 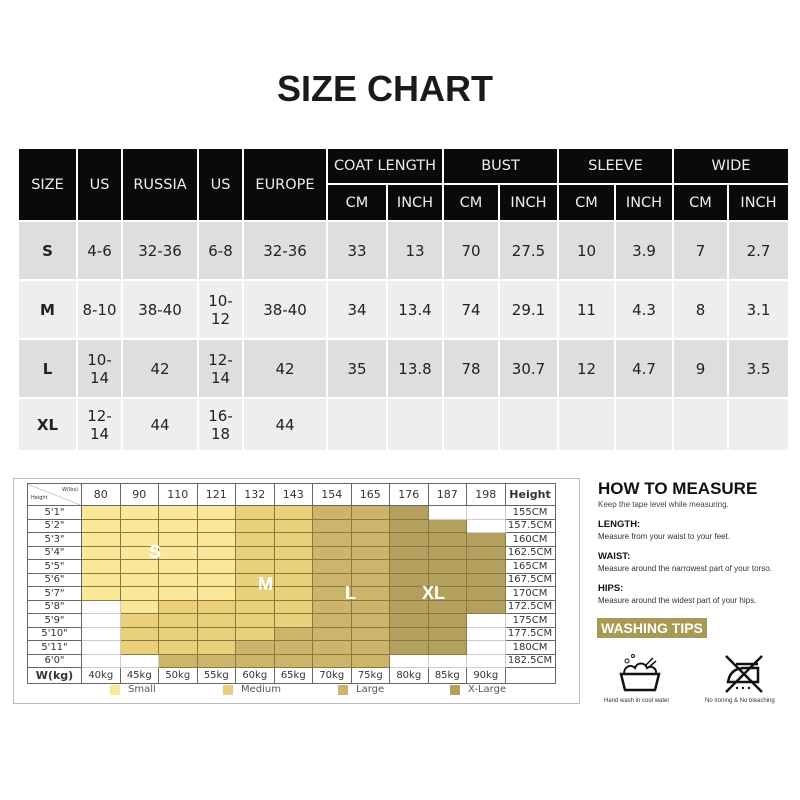 What do you see at coordinates (357, 368) in the screenshot?
I see `size-cell: 35` at bounding box center [357, 368].